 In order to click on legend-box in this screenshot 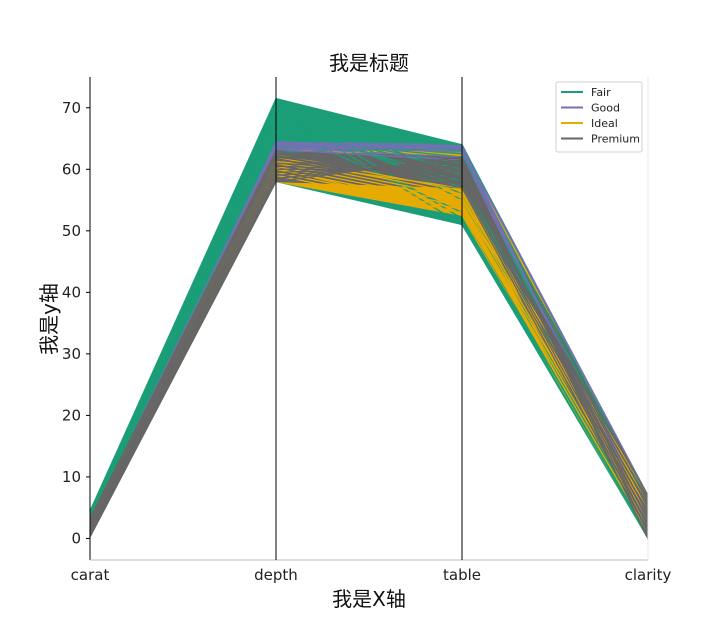, I will do `click(599, 117)`.